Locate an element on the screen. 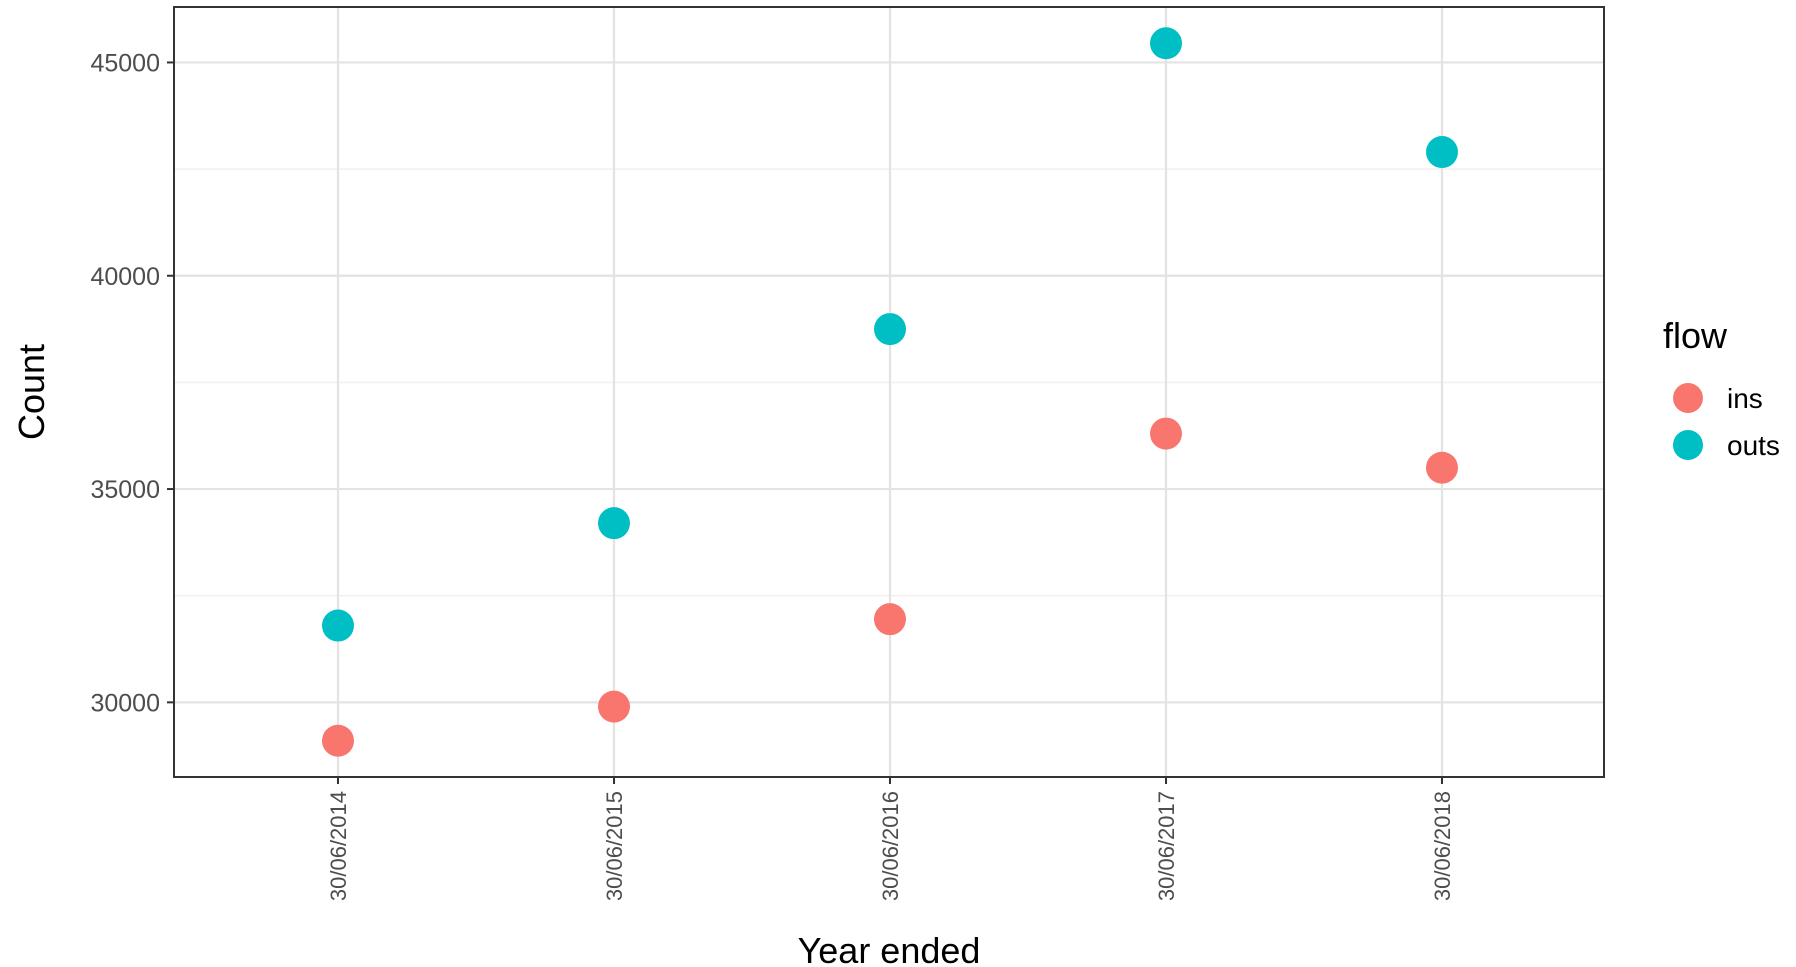  y-axis-title: Count is located at coordinates (31, 392).